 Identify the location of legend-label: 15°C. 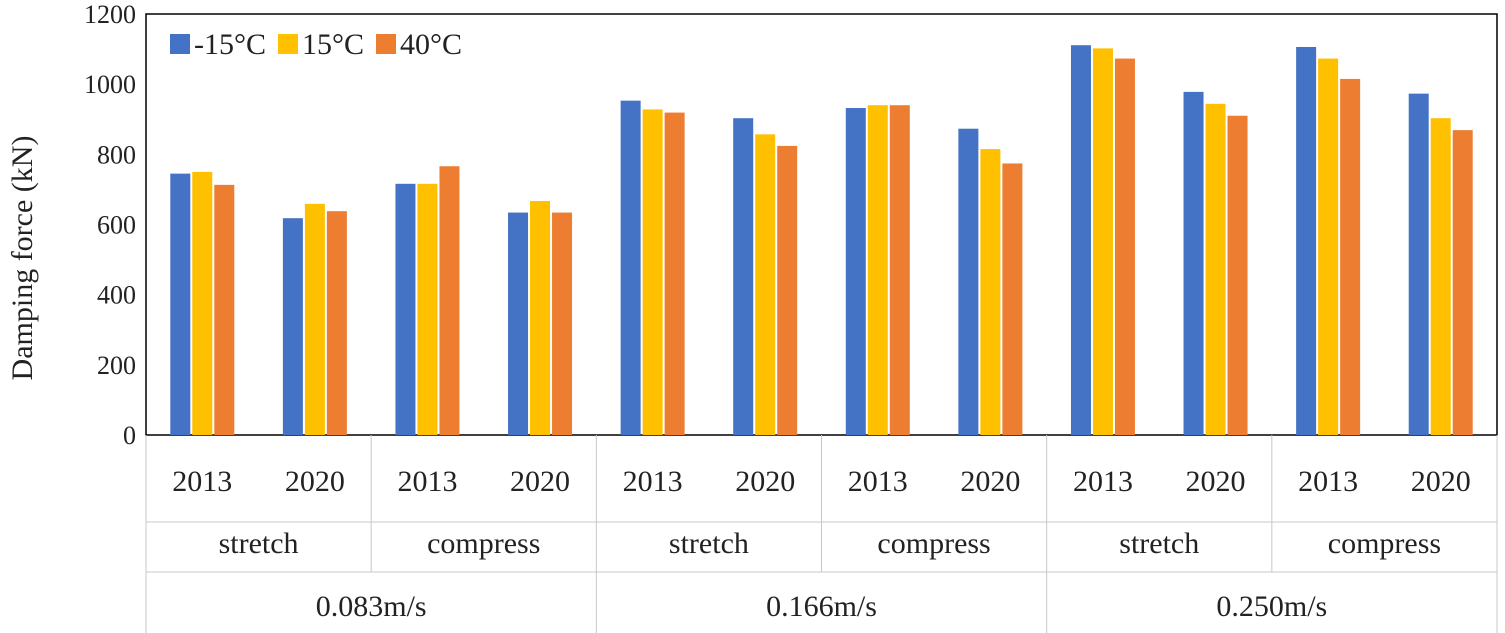
(333, 44).